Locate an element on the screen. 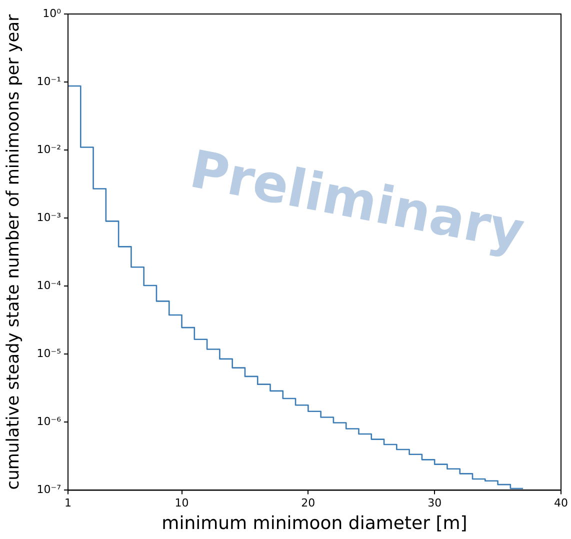  x-tick-label: 1 is located at coordinates (68, 503).